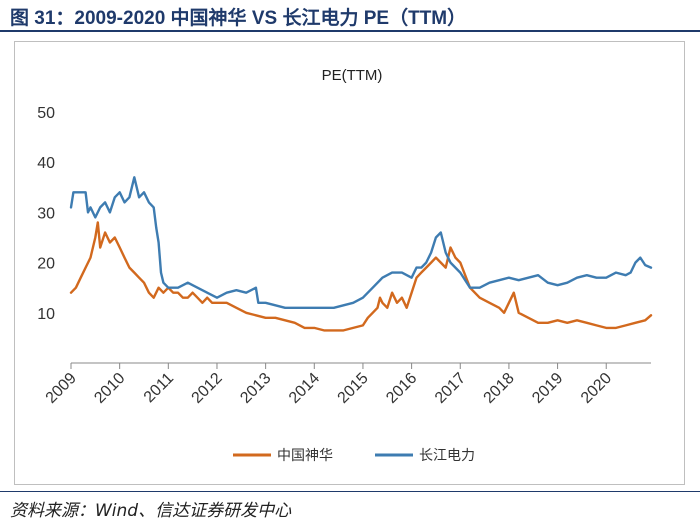 The image size is (700, 524). Describe the element at coordinates (61, 388) in the screenshot. I see `x-tick-label-2009: 2009` at that location.